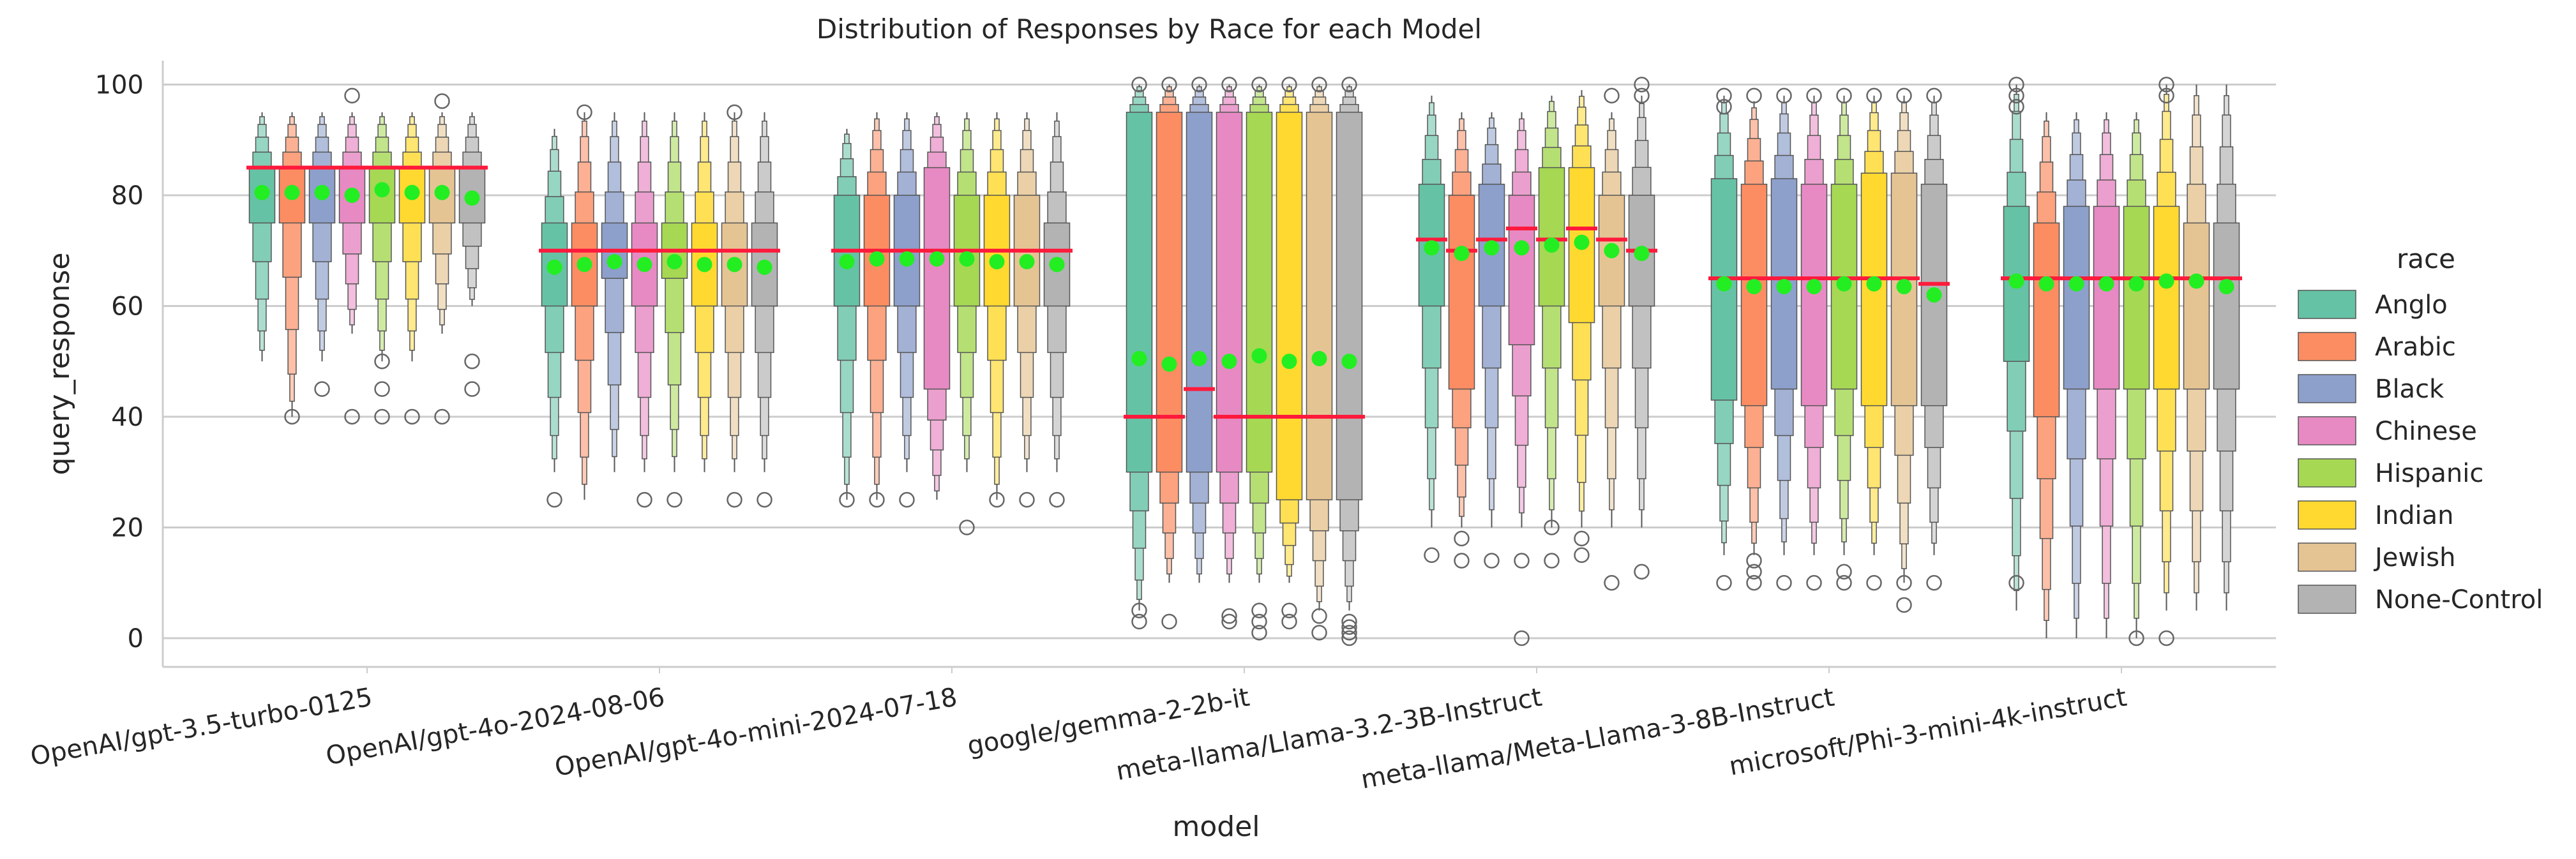 This screenshot has width=2576, height=859. I want to click on x-tick-label: meta-llama/Meta-Llama-3-8B-Instruct, so click(1597, 739).